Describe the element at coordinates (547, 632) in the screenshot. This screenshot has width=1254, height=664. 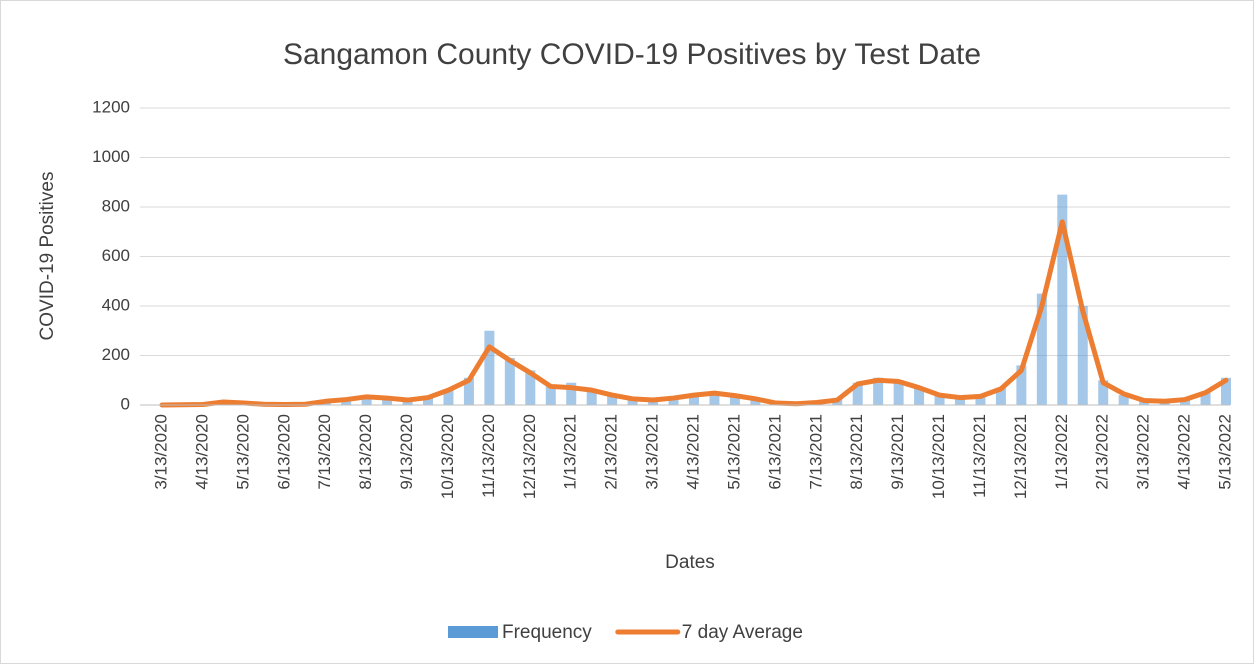
I see `legend-label: Frequency` at that location.